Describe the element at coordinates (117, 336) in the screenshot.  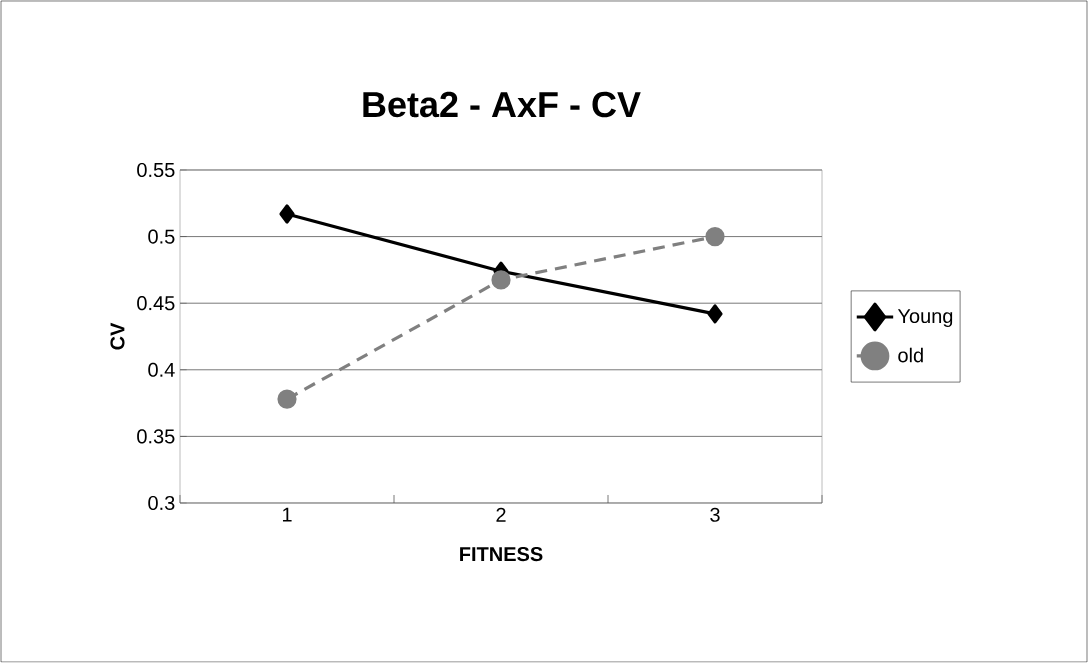
I see `y-axis-title: CV` at that location.